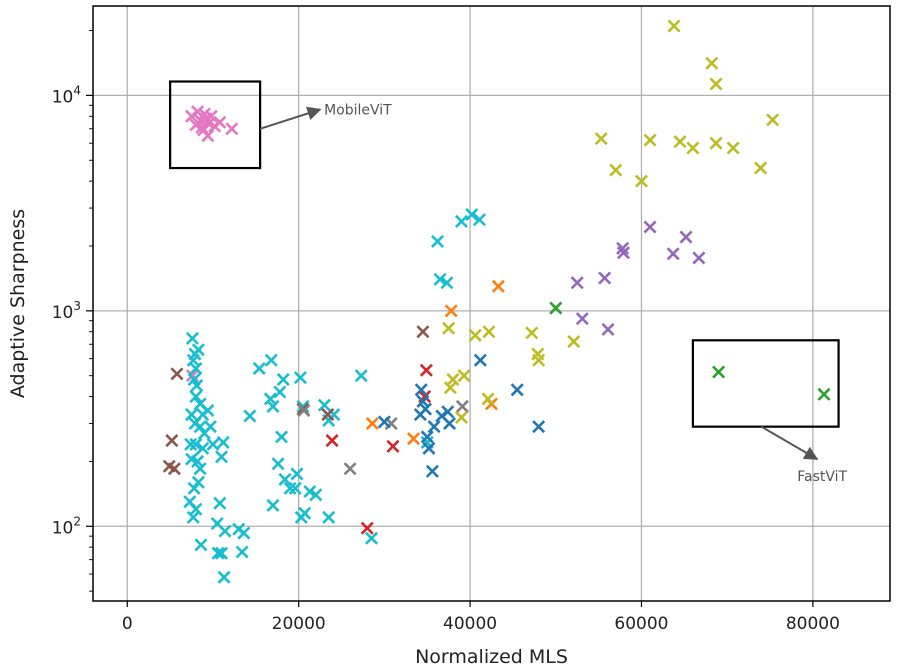  What do you see at coordinates (822, 477) in the screenshot?
I see `annotation-label: FastViT` at bounding box center [822, 477].